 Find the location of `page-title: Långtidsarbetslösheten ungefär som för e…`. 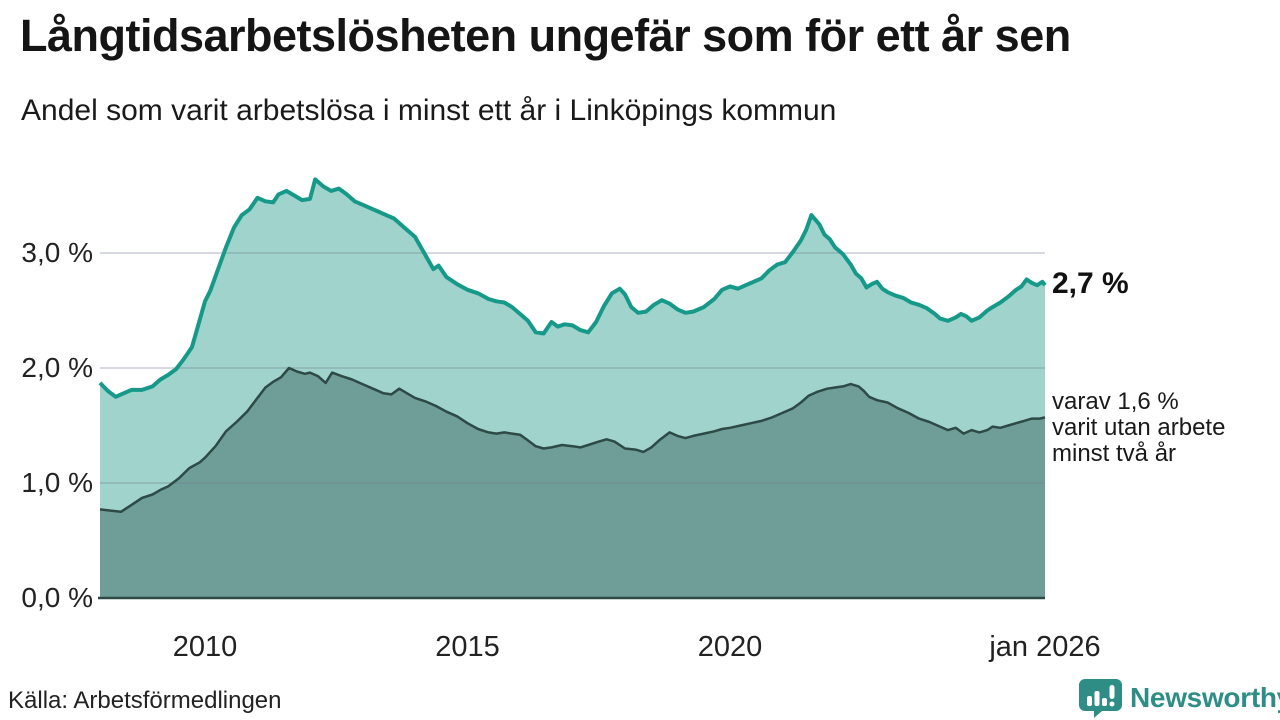

page-title: Långtidsarbetslösheten ungefär som för e… is located at coordinates (545, 35).